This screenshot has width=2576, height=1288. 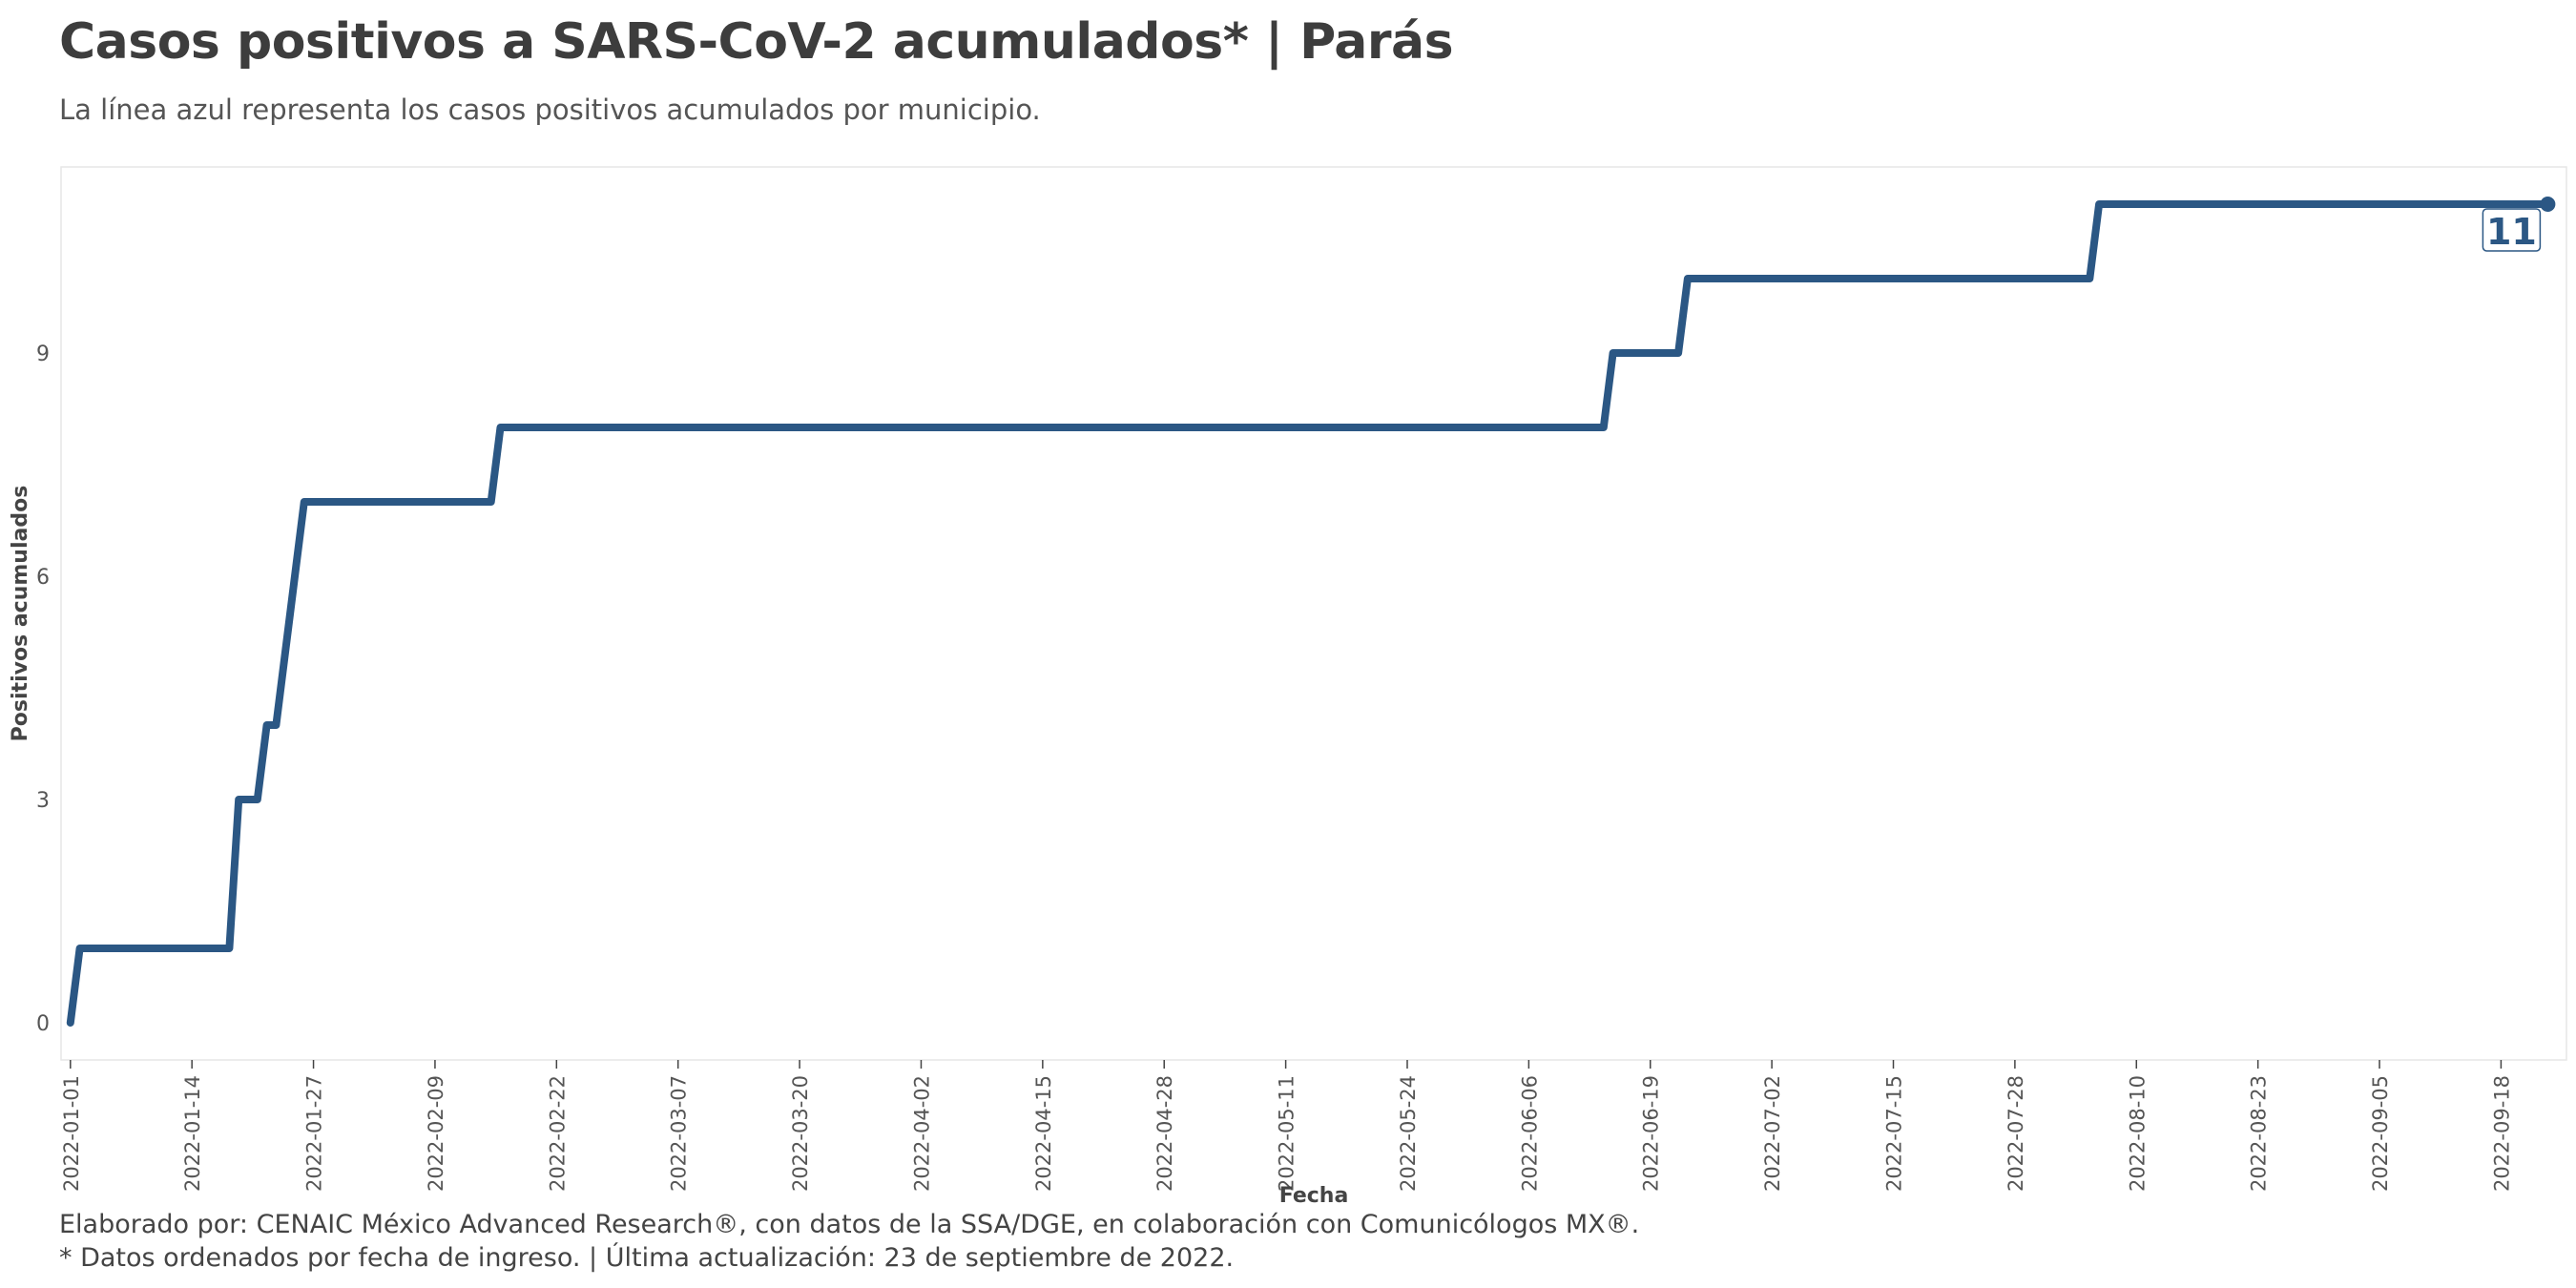 I want to click on last-point-marker, so click(x=2548, y=204).